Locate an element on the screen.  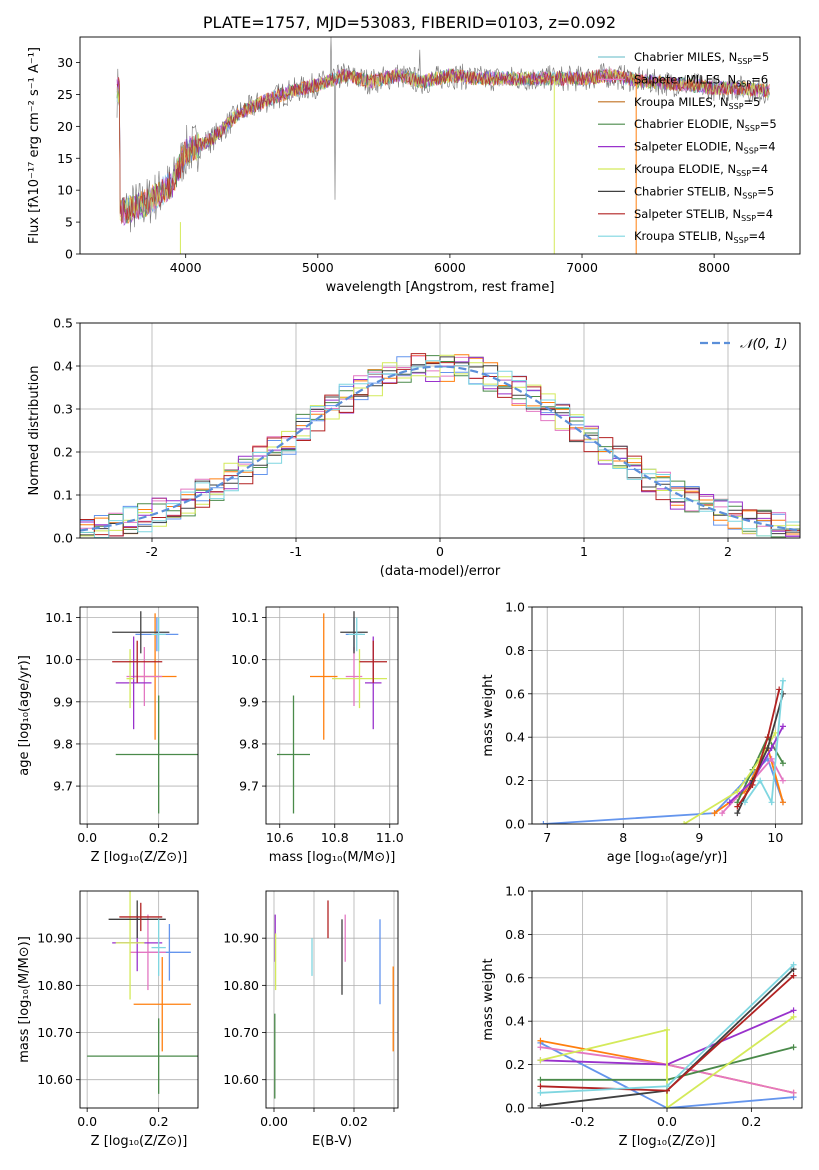
legend-label: Salpeter MILES, NSSP=6 is located at coordinates (701, 80).